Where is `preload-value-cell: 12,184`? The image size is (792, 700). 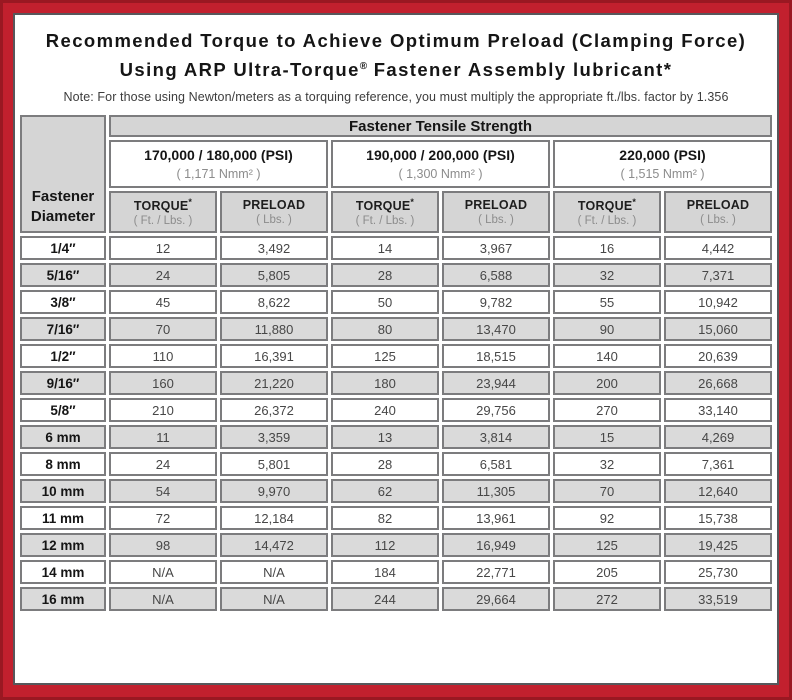 preload-value-cell: 12,184 is located at coordinates (274, 518).